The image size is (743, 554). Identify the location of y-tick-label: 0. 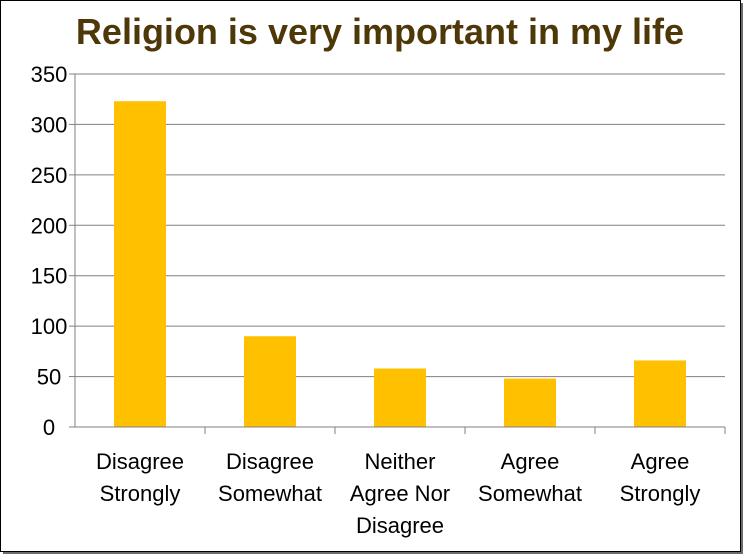
(49, 427).